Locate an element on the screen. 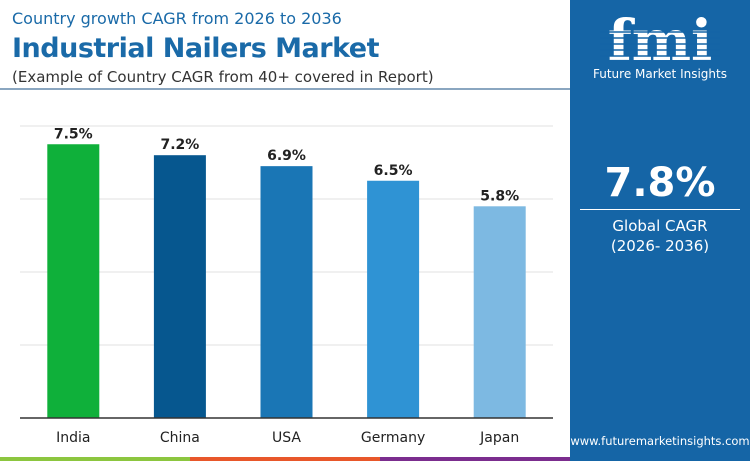 The height and width of the screenshot is (461, 750). data-label: 5.8% is located at coordinates (499, 196).